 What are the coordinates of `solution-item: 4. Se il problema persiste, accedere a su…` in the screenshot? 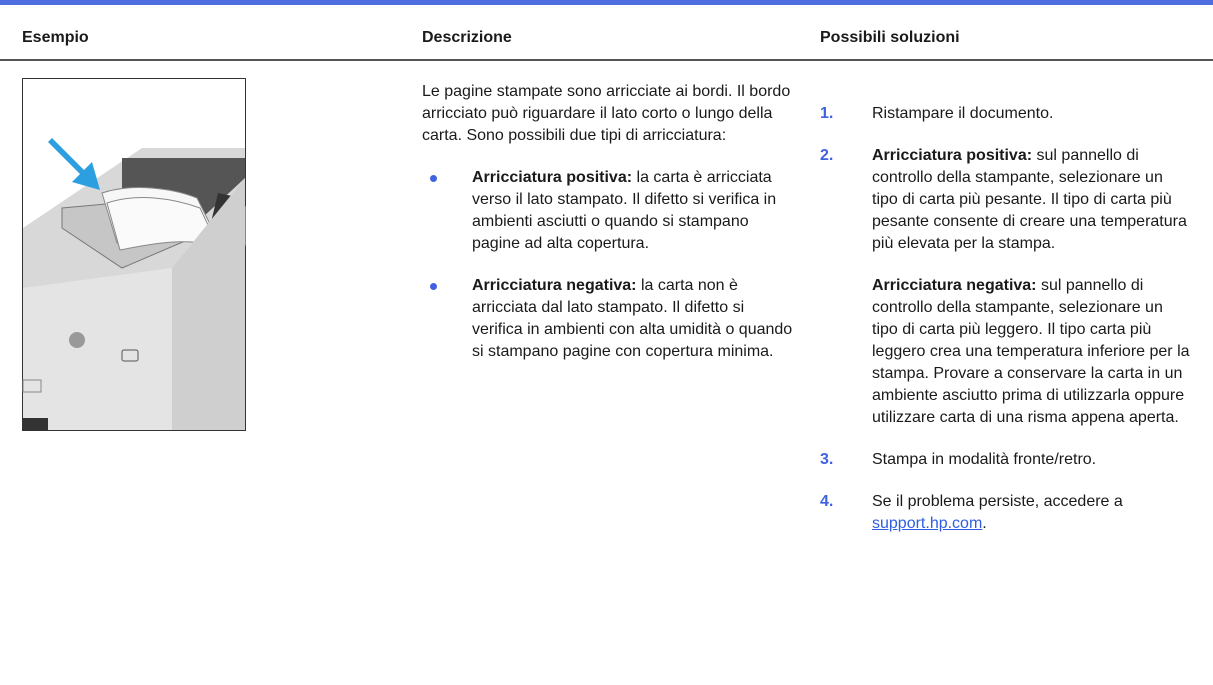 It's located at (1006, 513).